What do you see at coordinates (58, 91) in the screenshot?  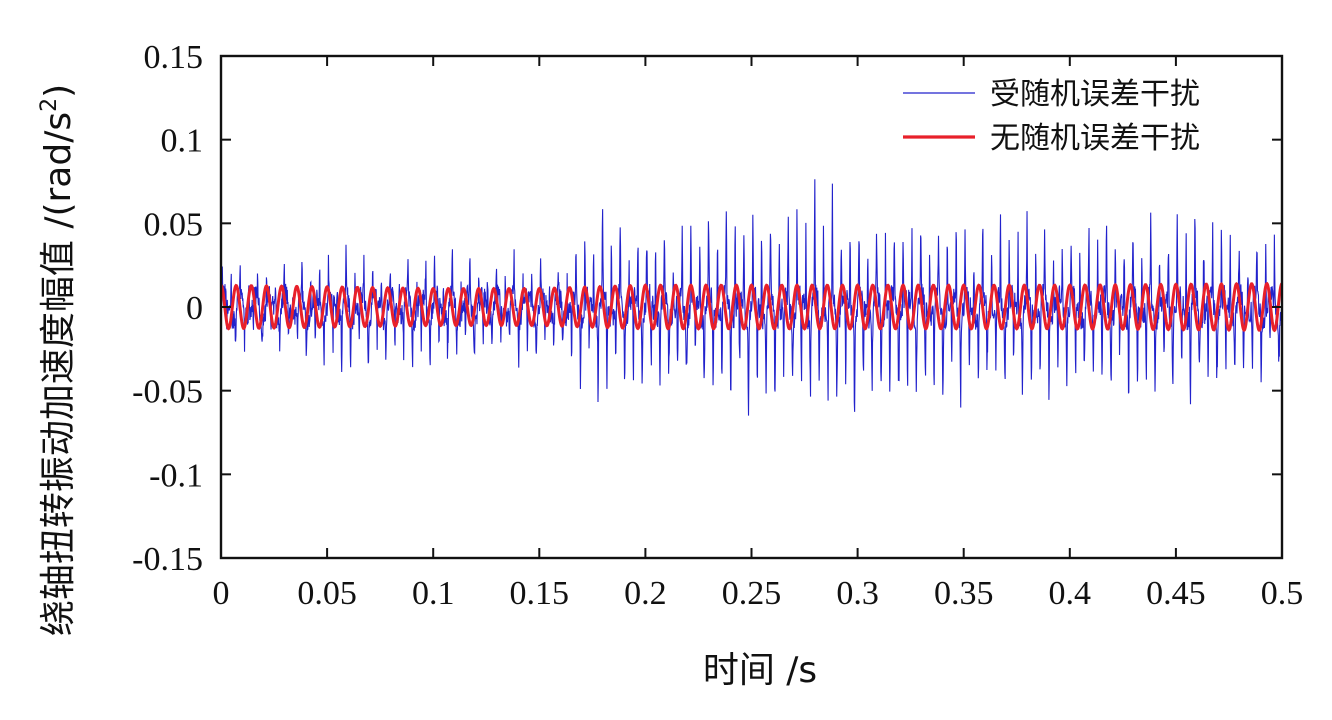 I see `y-axis-label-tail: )` at bounding box center [58, 91].